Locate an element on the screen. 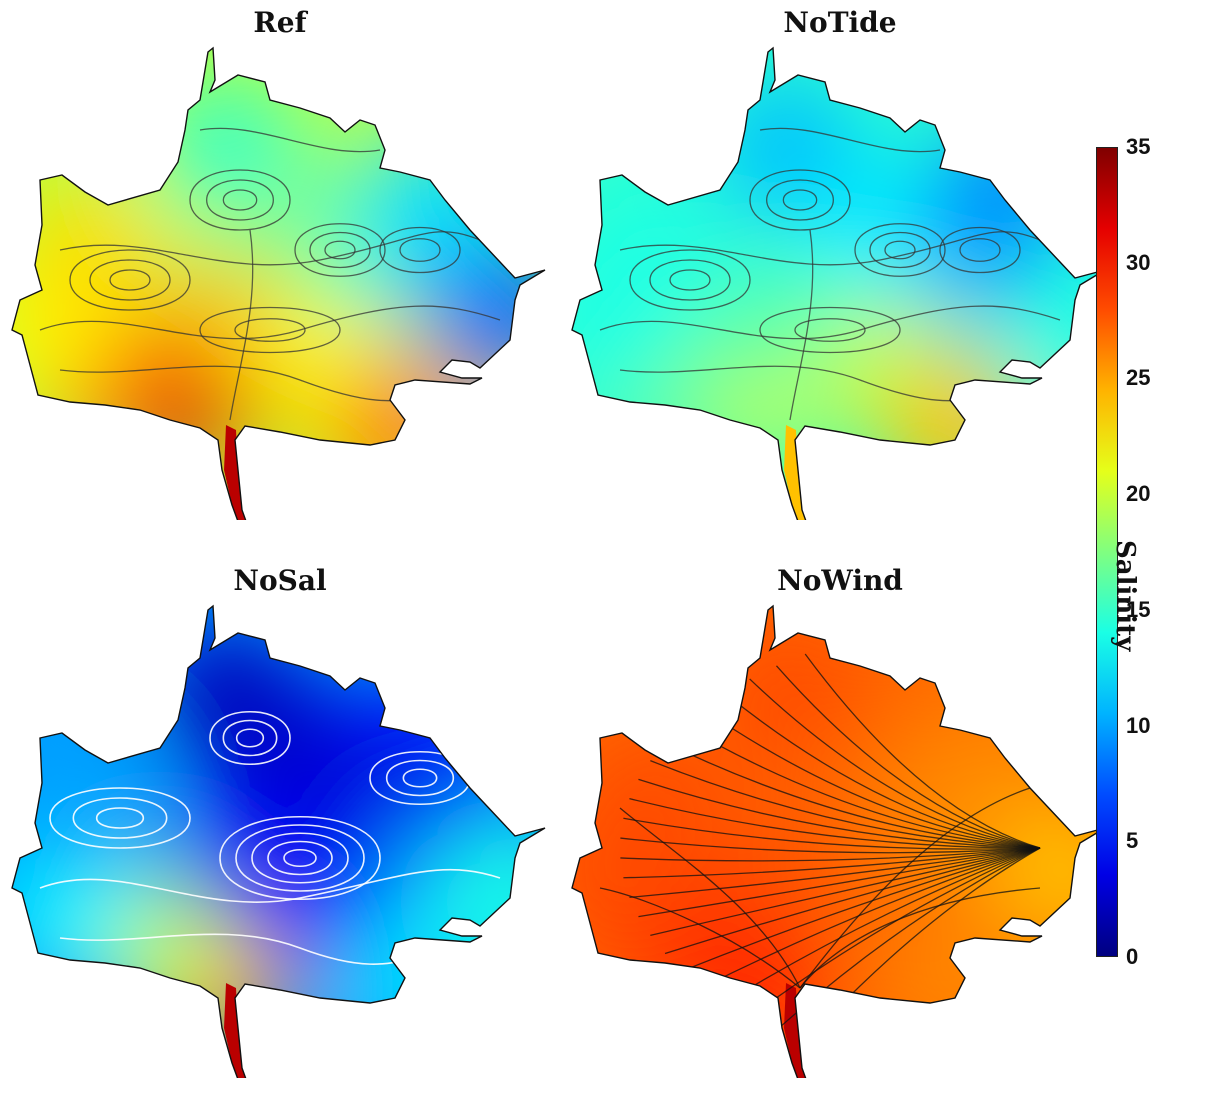  colorbar-label: Salinity is located at coordinates (1125, 596).